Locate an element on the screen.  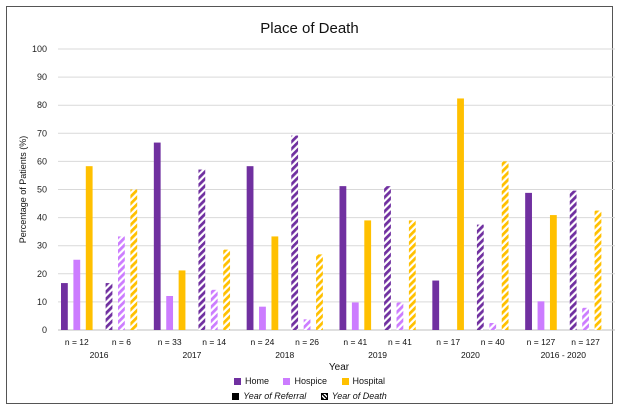
bar-2020-death-hospital is located at coordinates (505, 245).